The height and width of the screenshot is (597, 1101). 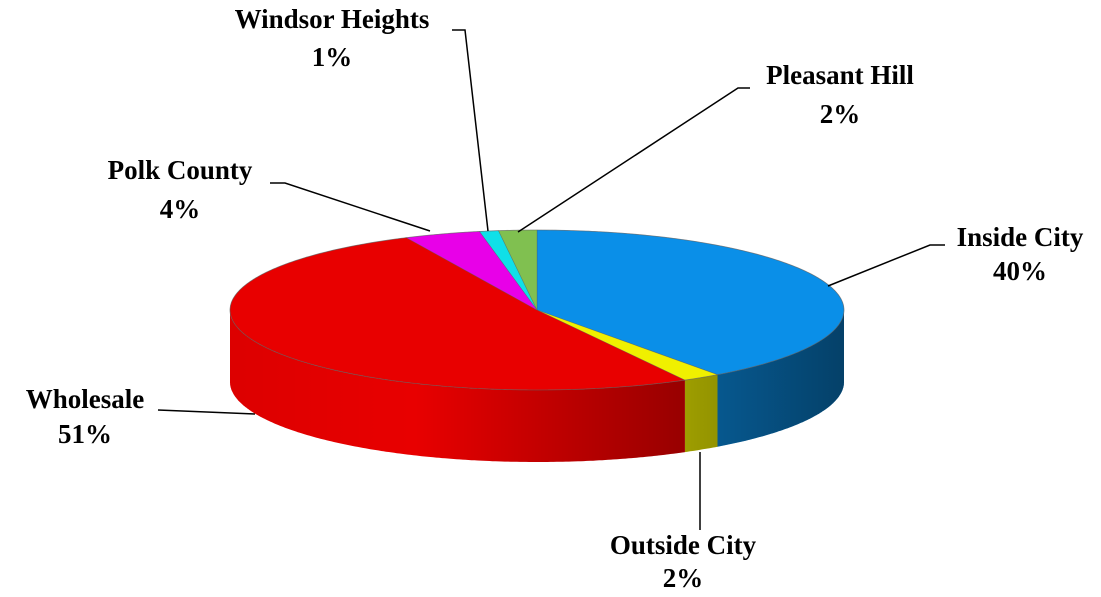 I want to click on slice-value-label: 1%, so click(x=332, y=57).